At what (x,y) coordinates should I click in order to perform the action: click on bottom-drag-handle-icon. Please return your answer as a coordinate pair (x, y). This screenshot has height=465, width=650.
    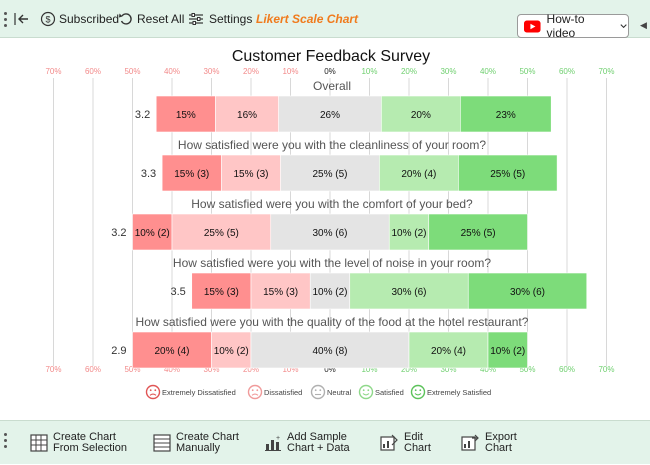
    Looking at the image, I should click on (6, 441).